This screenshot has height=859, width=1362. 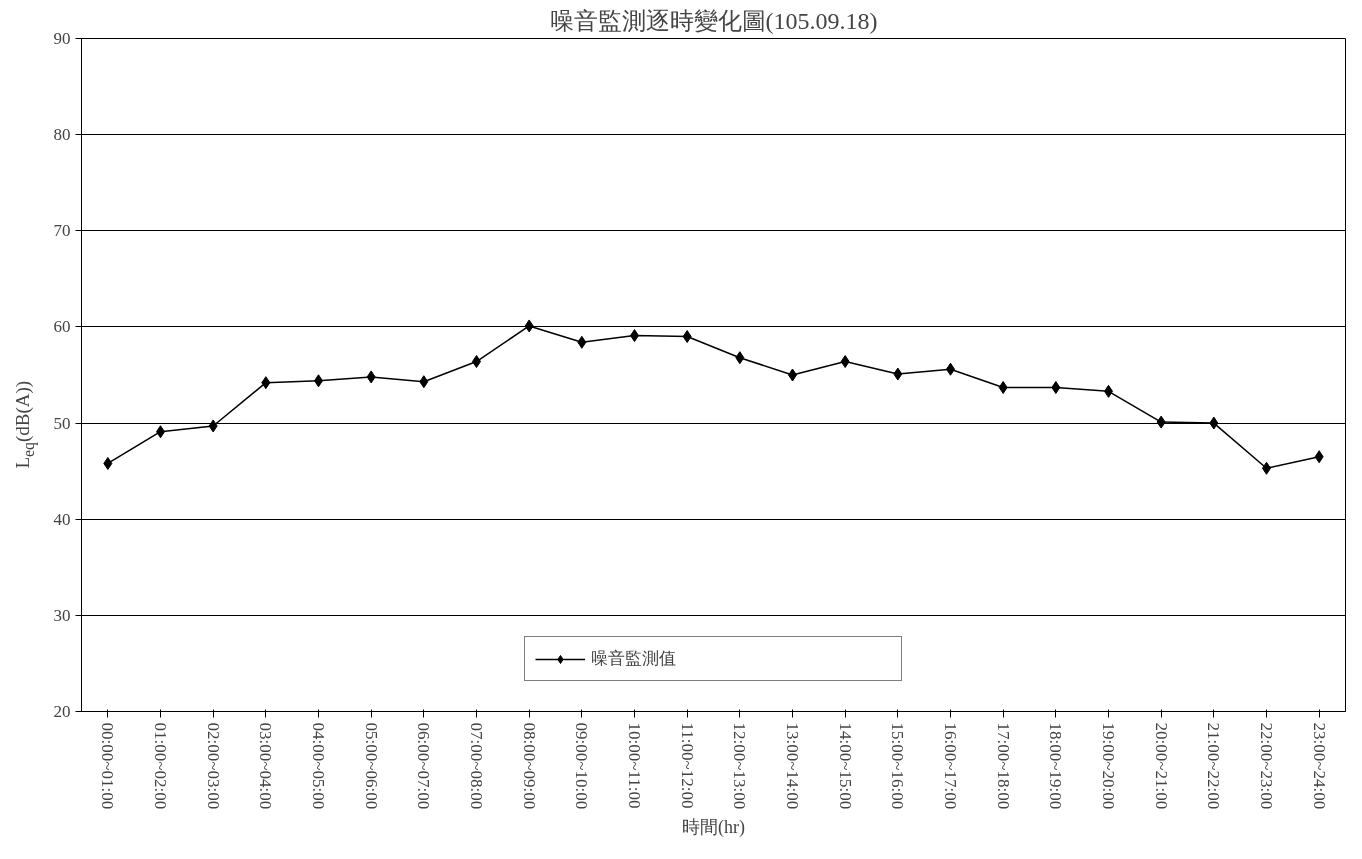 What do you see at coordinates (740, 766) in the screenshot?
I see `x-tick-label: 12:00~13:00` at bounding box center [740, 766].